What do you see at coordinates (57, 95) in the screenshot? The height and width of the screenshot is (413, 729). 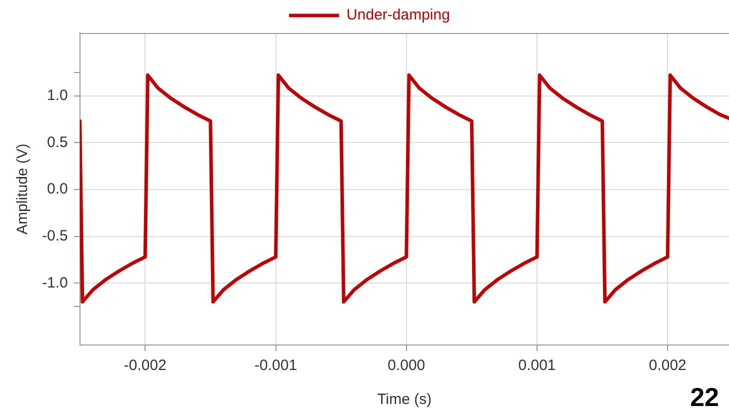 I see `y-tick-label: 1.0` at bounding box center [57, 95].